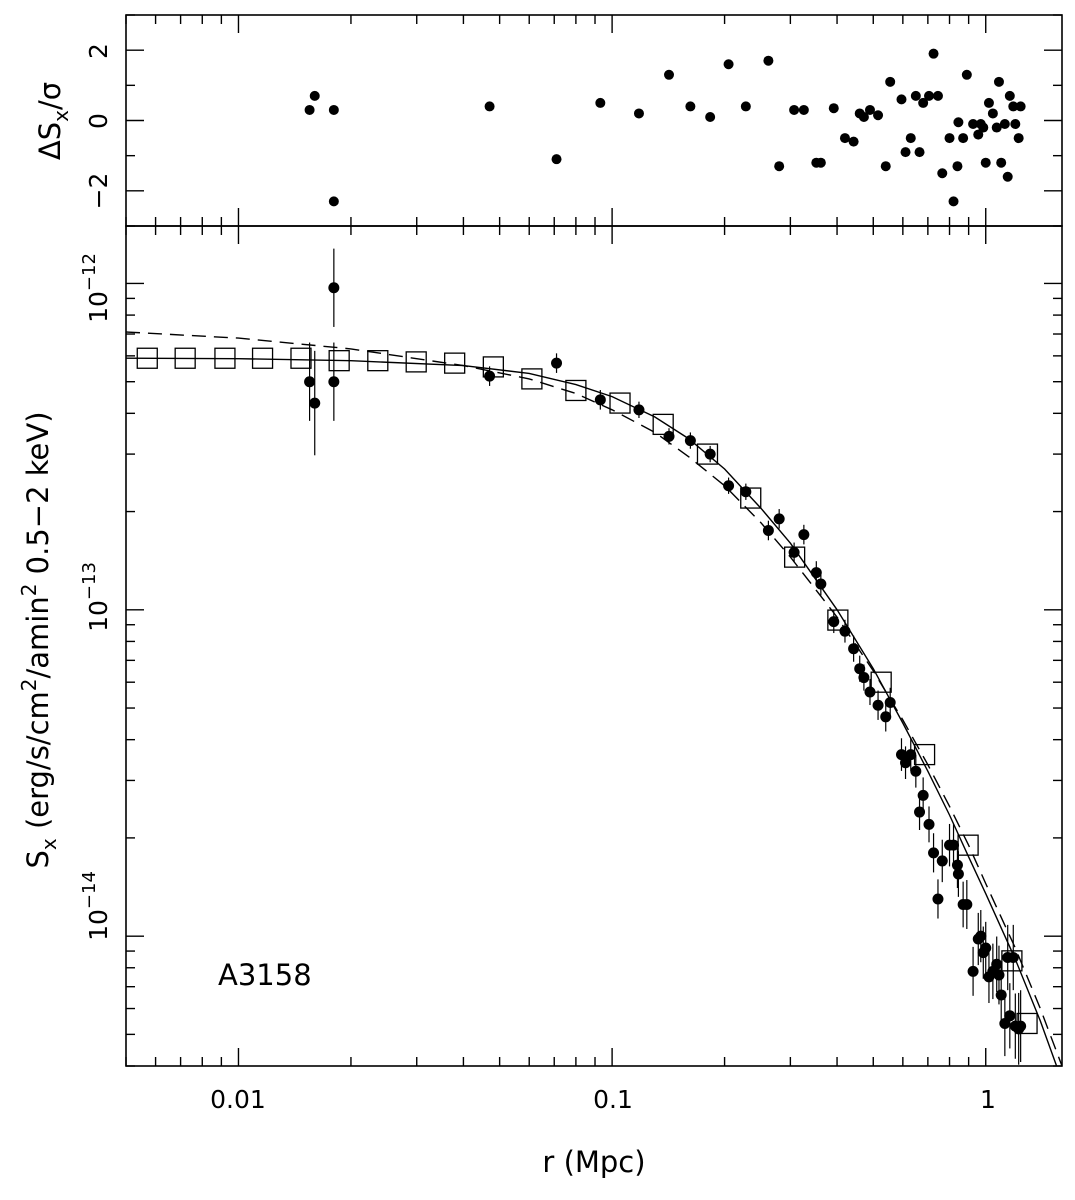 The width and height of the screenshot is (1075, 1200). I want to click on x-tick-label-0.1: 0.1, so click(613, 1099).